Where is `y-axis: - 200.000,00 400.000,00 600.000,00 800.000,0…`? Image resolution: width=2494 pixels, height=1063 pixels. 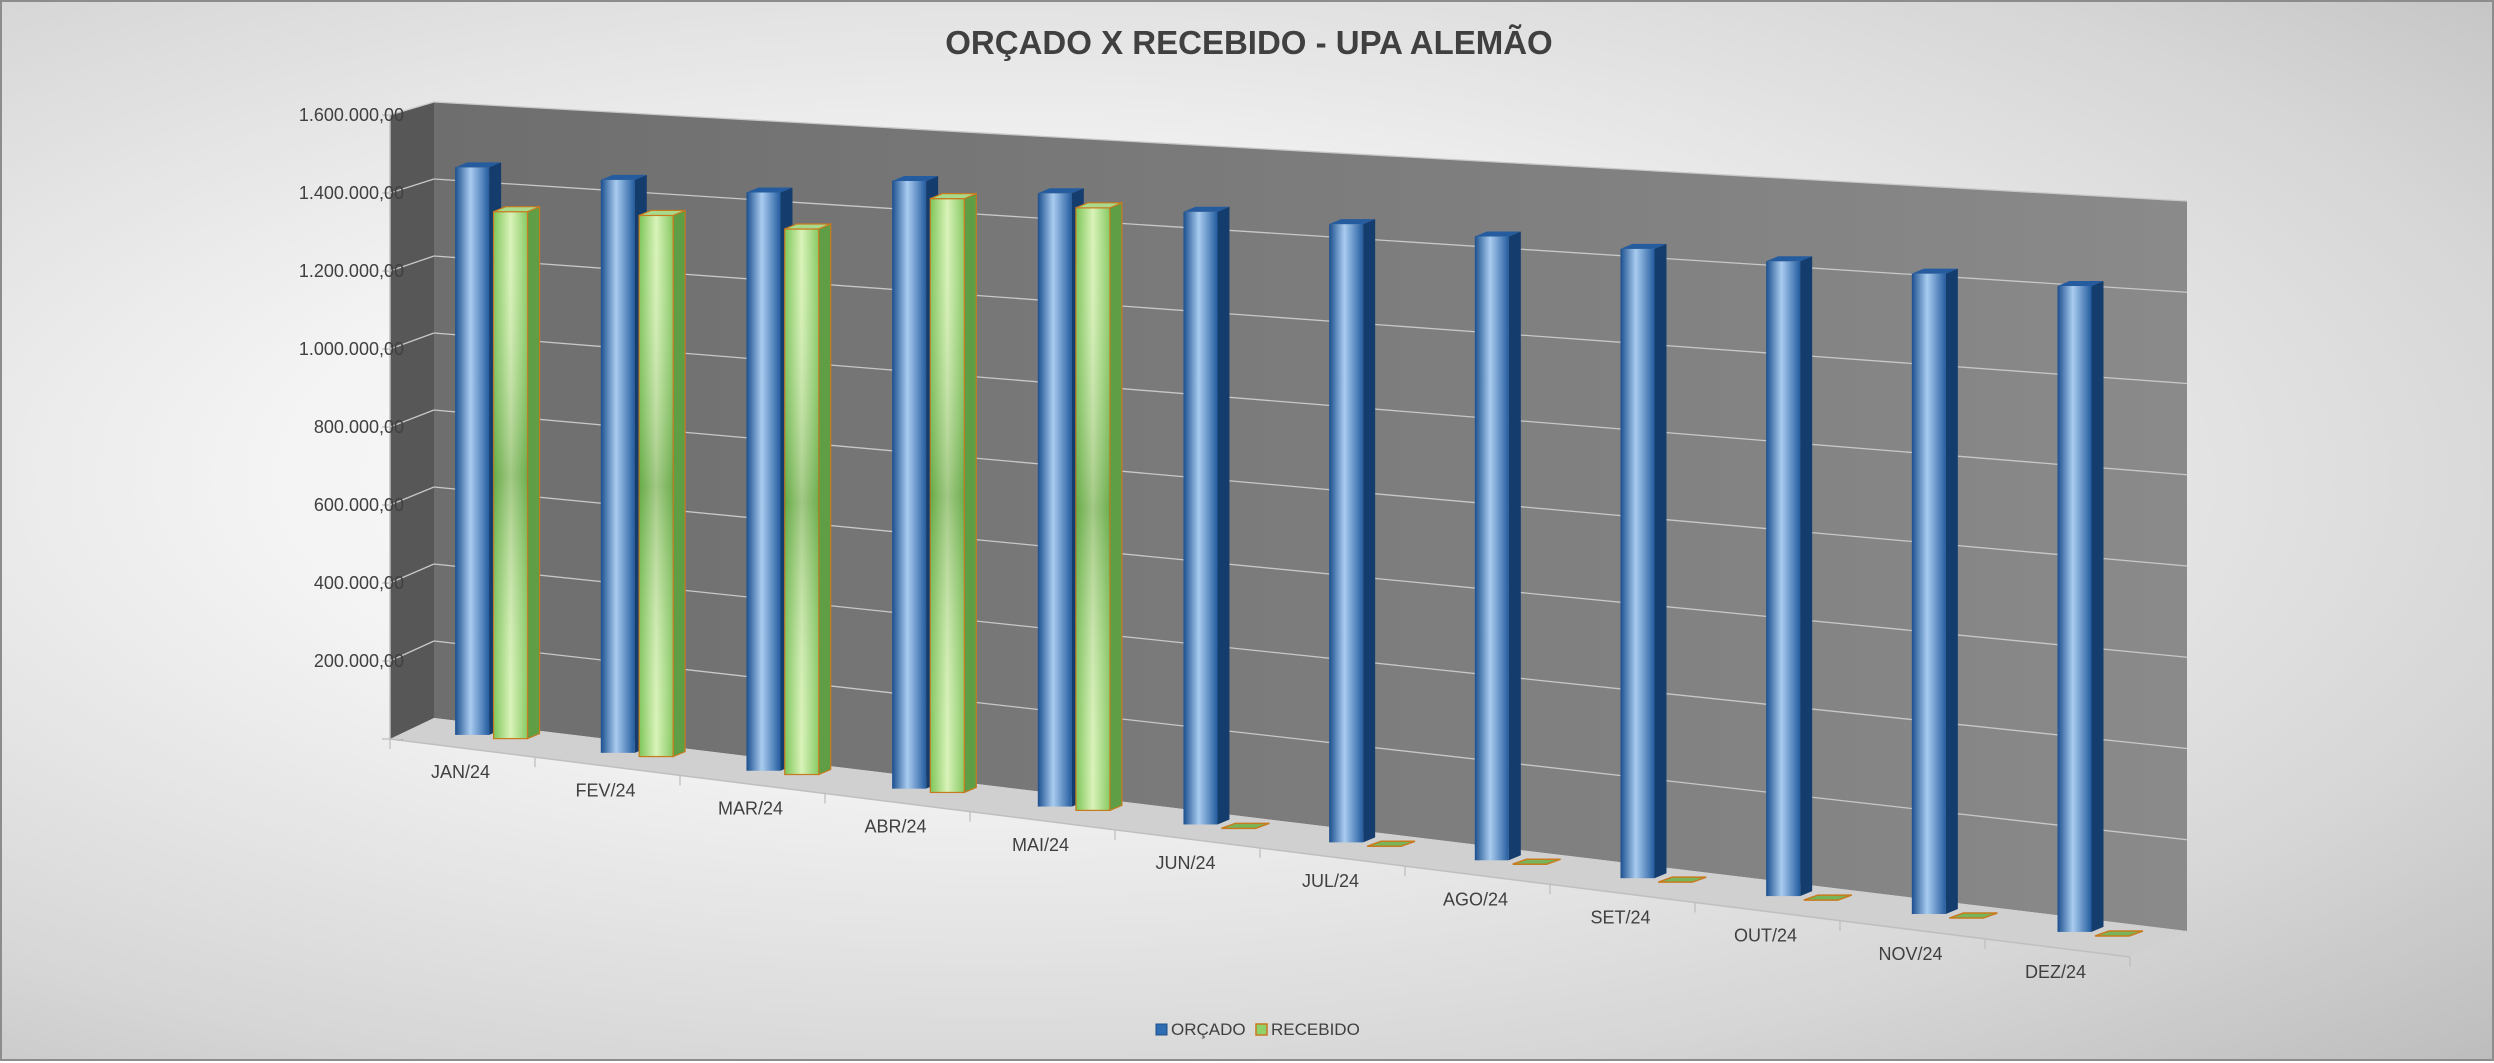 y-axis: - 200.000,00 400.000,00 600.000,00 800.000,0… is located at coordinates (351, 427).